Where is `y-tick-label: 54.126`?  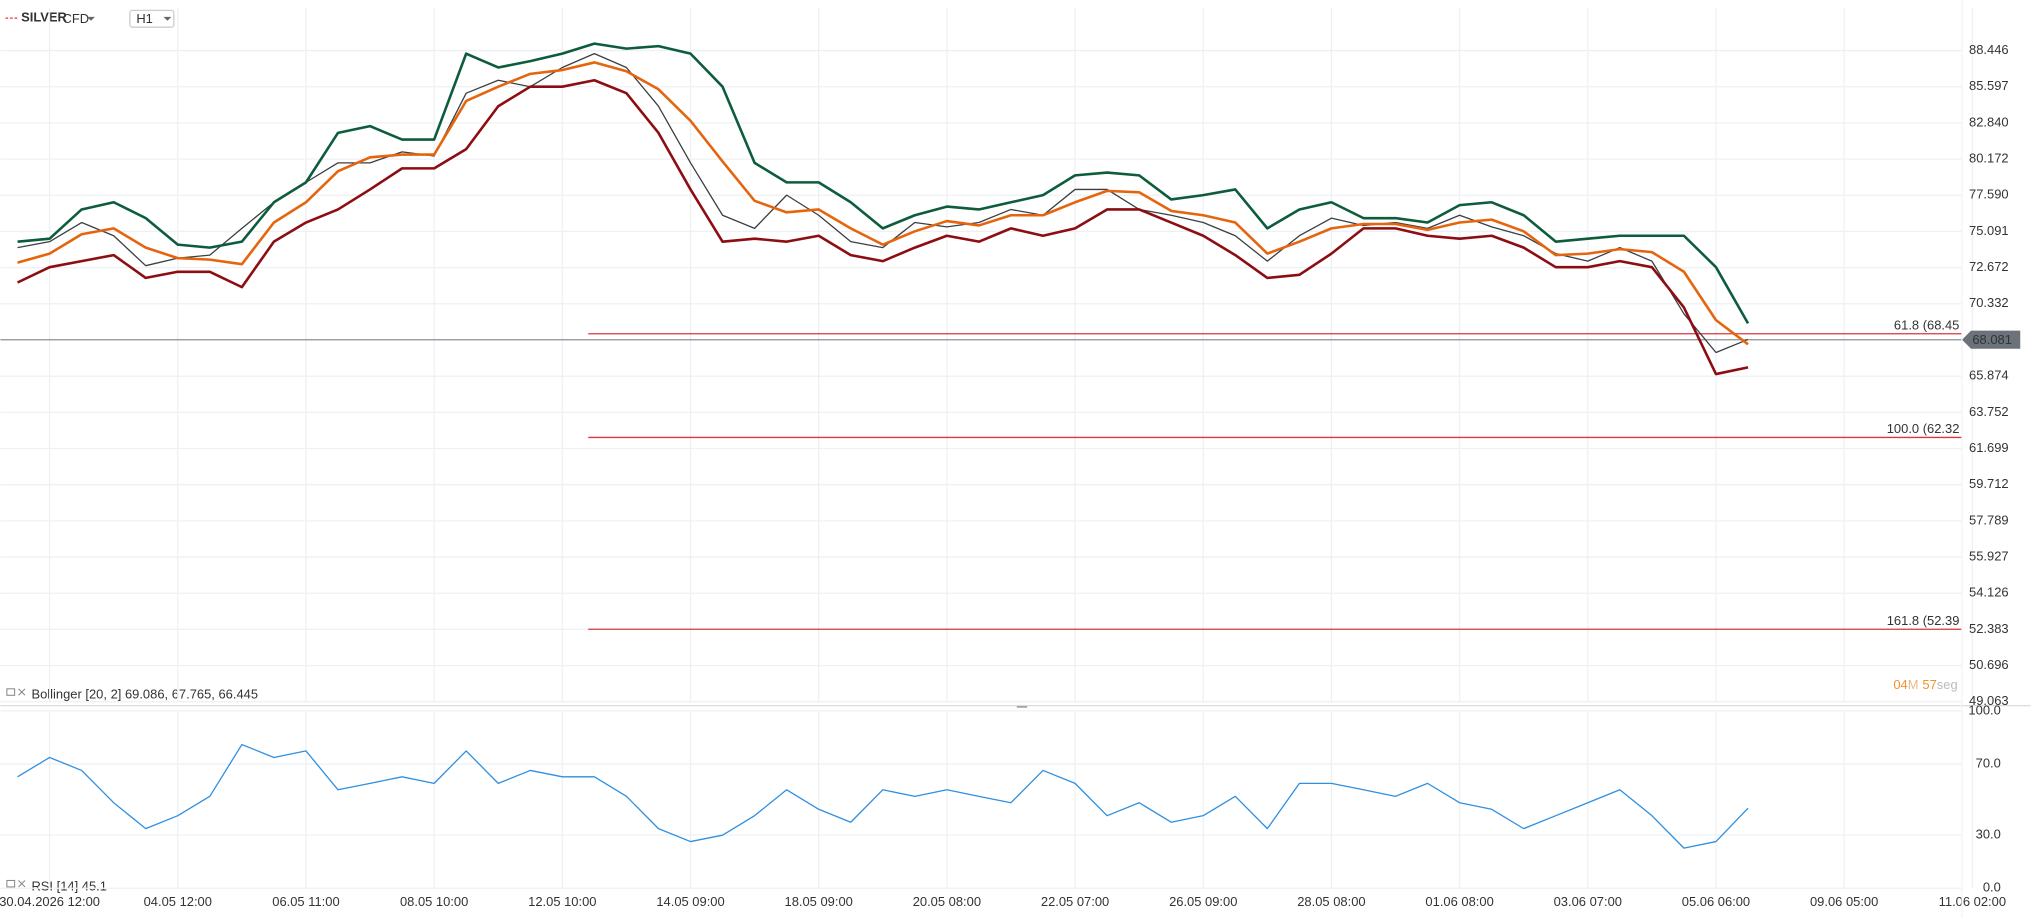
y-tick-label: 54.126 is located at coordinates (1989, 592).